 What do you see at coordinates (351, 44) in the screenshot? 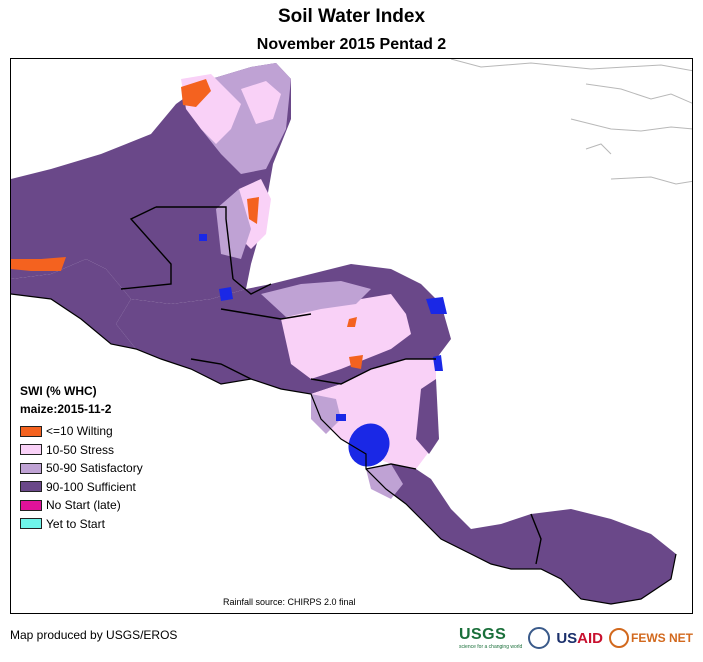
I see `map-subtitle: November 2015 Pentad 2` at bounding box center [351, 44].